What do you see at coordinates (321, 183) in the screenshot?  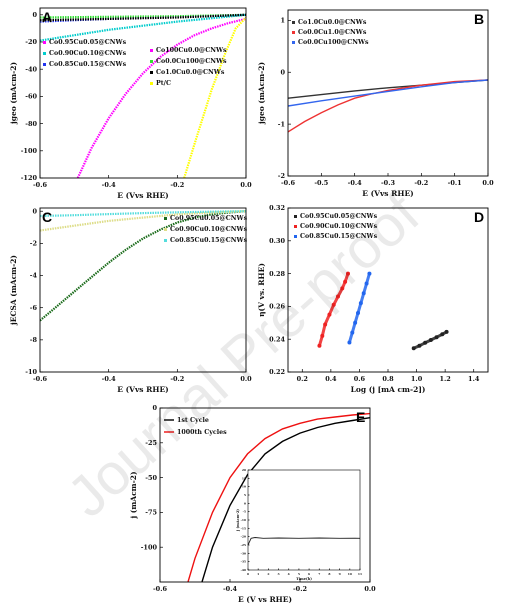 I see `x-tick-label: -0.5` at bounding box center [321, 183].